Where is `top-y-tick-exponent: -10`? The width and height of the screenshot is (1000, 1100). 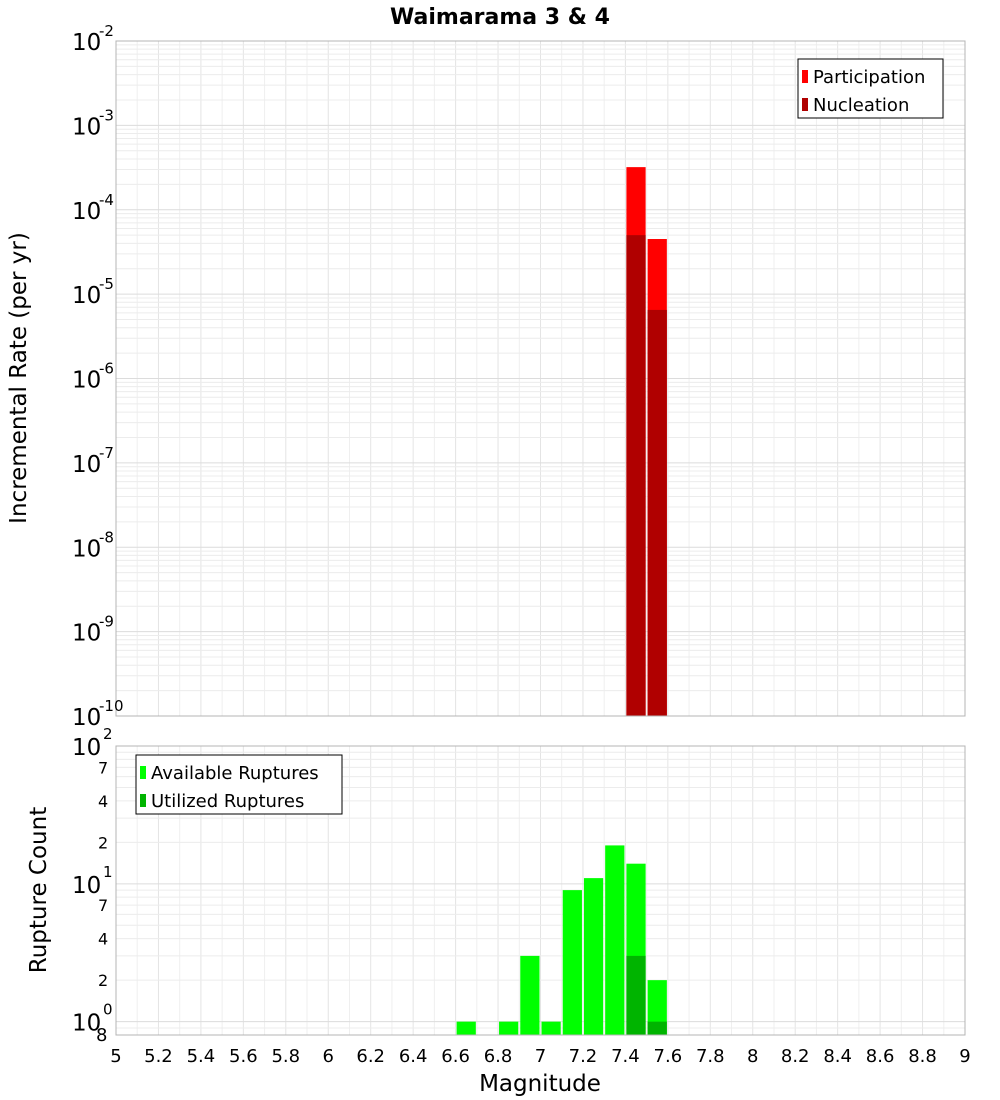 top-y-tick-exponent: -10 is located at coordinates (111, 706).